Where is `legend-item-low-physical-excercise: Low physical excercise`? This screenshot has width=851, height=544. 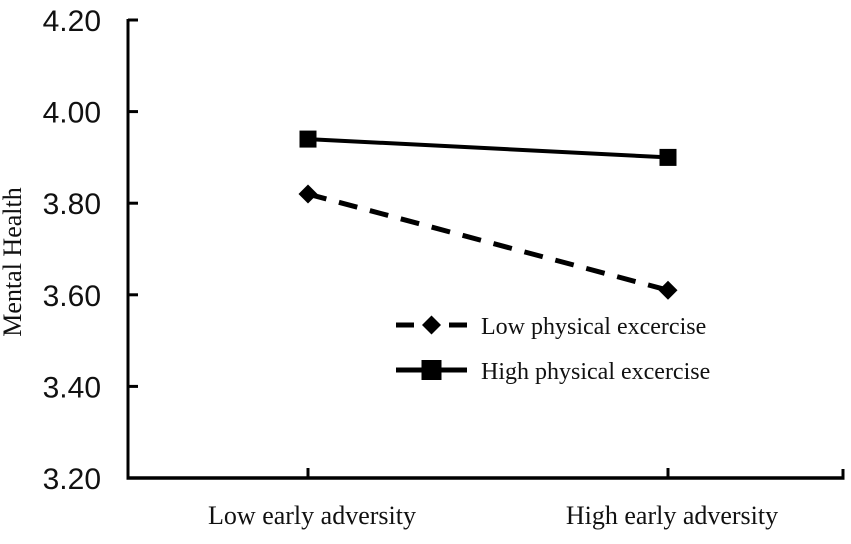 legend-item-low-physical-excercise: Low physical excercise is located at coordinates (551, 327).